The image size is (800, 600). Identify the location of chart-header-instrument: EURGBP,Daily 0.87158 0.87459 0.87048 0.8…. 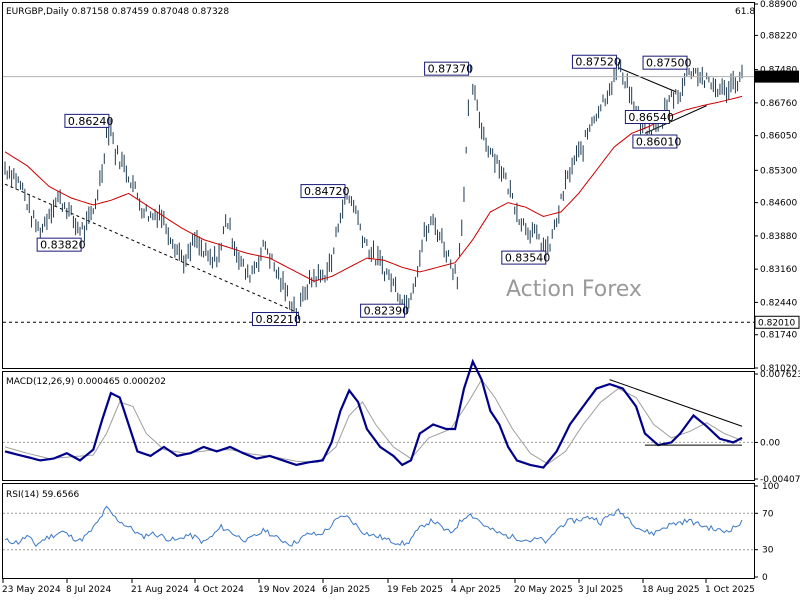
(117, 12).